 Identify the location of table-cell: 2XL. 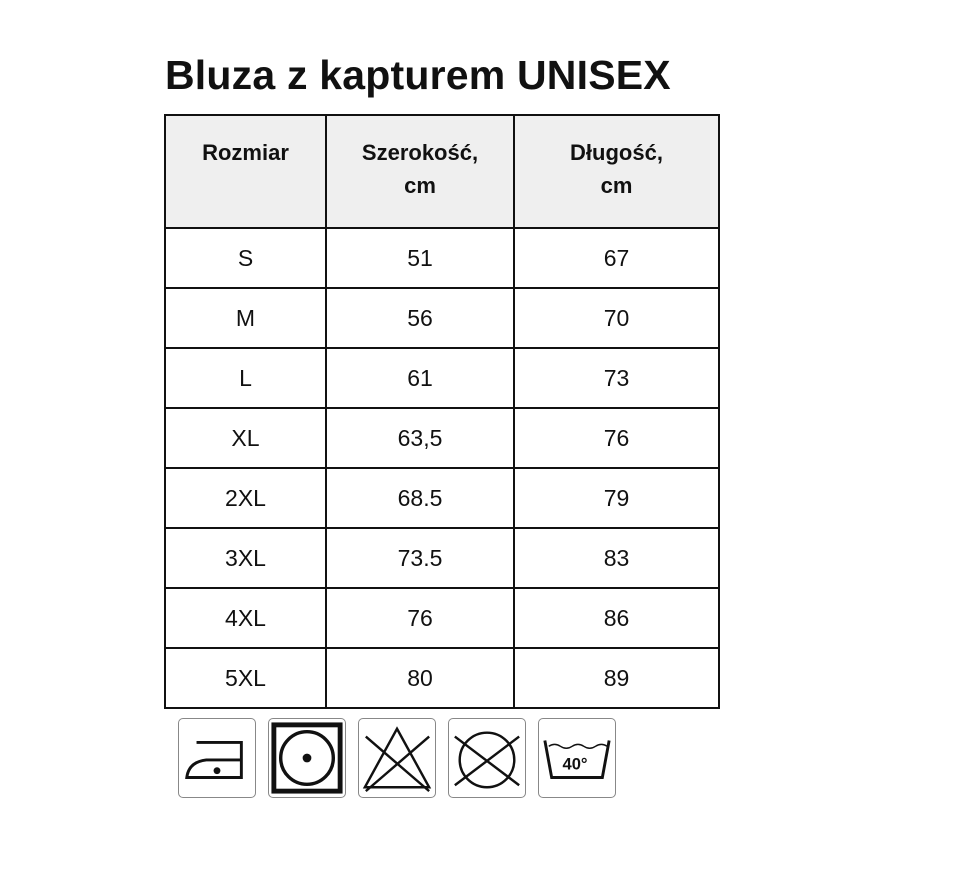
(245, 498).